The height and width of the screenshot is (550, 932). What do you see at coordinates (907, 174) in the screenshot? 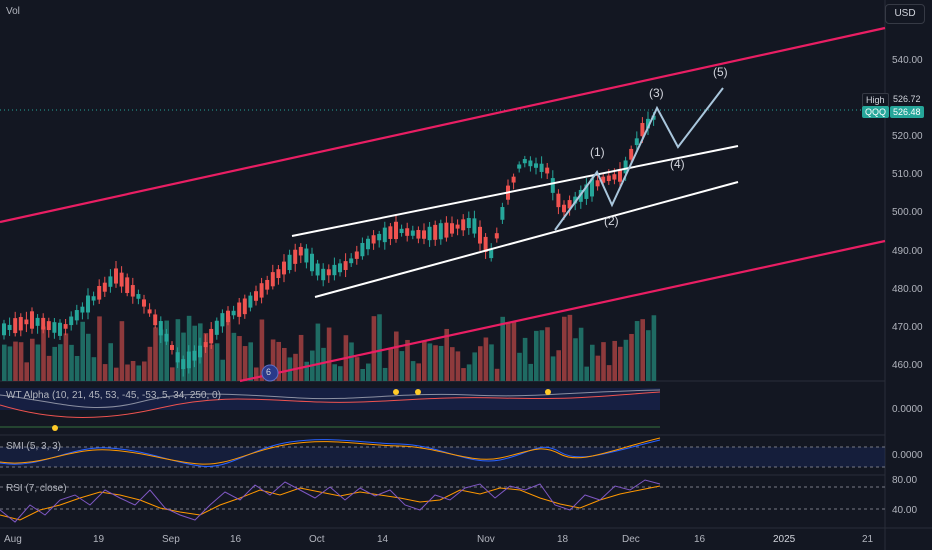
I see `price-tick: 510.00` at bounding box center [907, 174].